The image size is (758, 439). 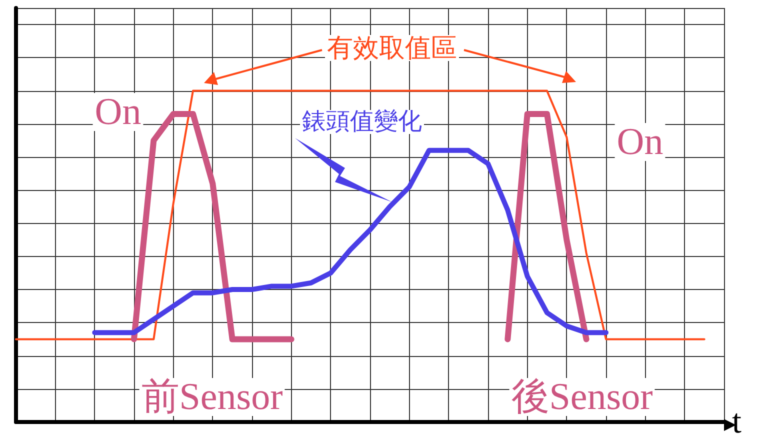 I want to click on text: 有效取值區, so click(x=392, y=48).